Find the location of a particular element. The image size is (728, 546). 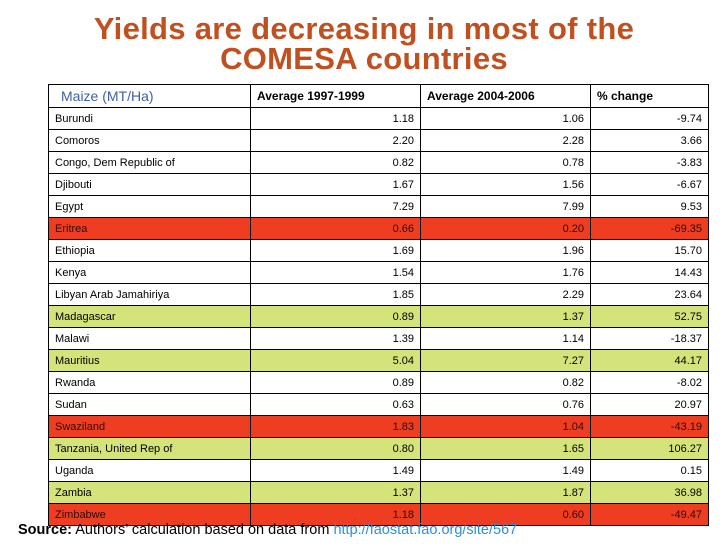

avg-2004-2006-cell: 7.27 is located at coordinates (505, 360).